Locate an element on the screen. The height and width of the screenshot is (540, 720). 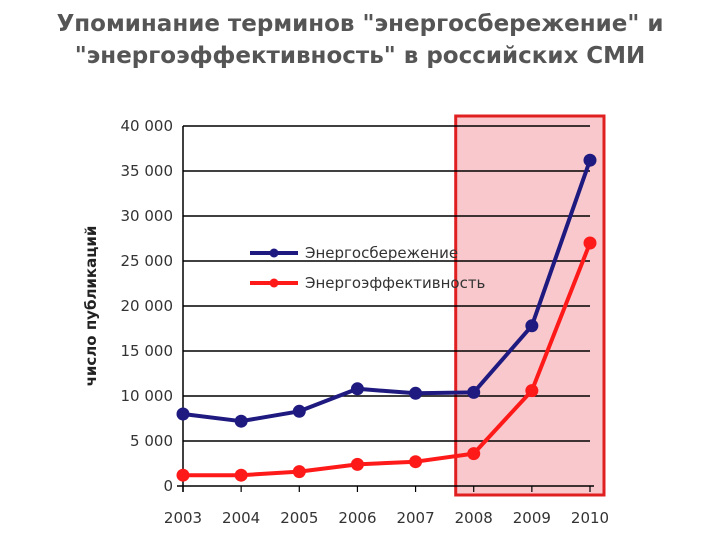
x-tick-label: 2004 is located at coordinates (241, 518).